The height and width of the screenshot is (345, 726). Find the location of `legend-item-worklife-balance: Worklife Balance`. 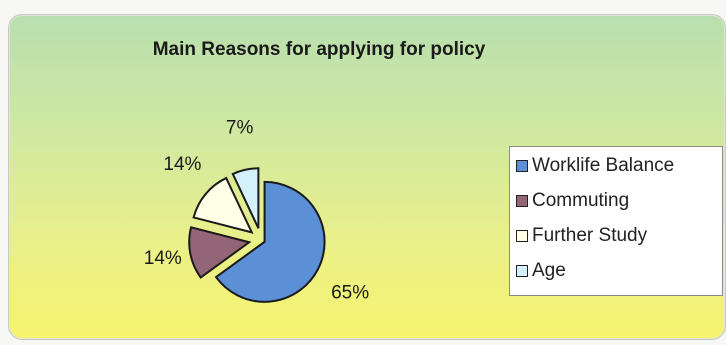

legend-item-worklife-balance: Worklife Balance is located at coordinates (595, 166).